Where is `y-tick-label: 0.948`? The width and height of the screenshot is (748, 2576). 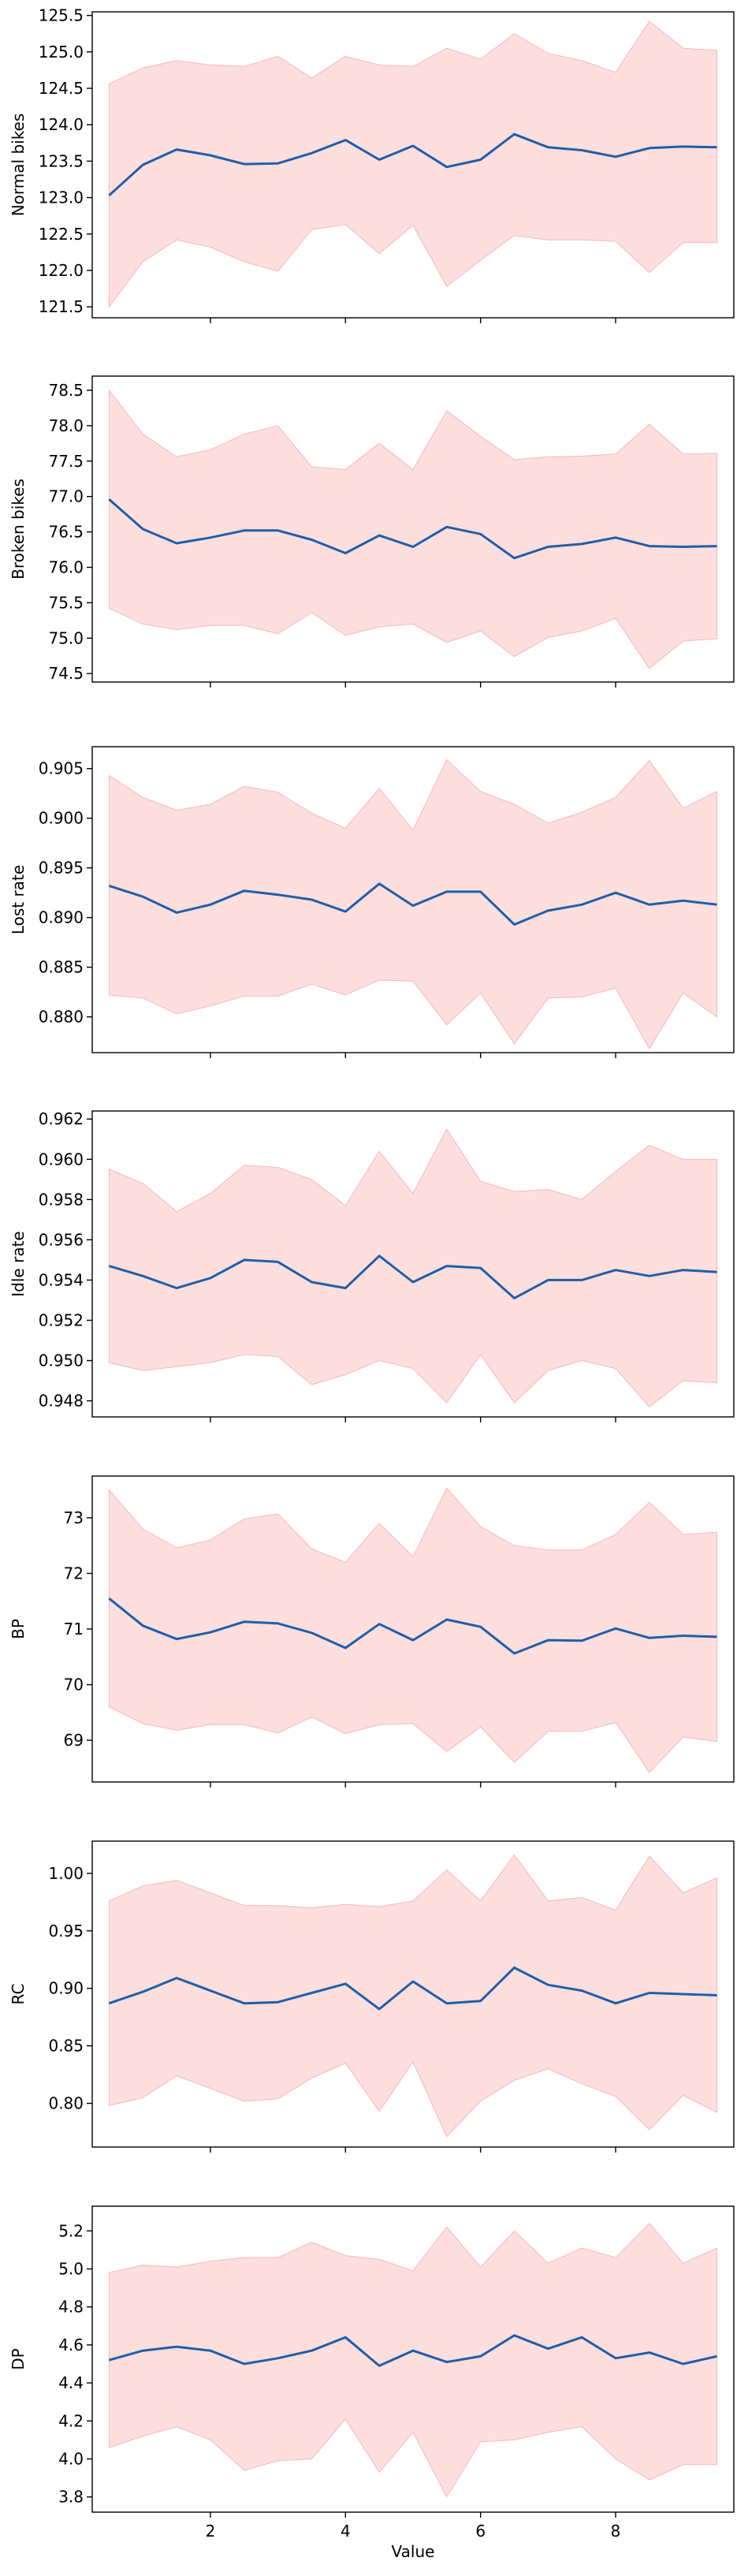 y-tick-label: 0.948 is located at coordinates (62, 1402).